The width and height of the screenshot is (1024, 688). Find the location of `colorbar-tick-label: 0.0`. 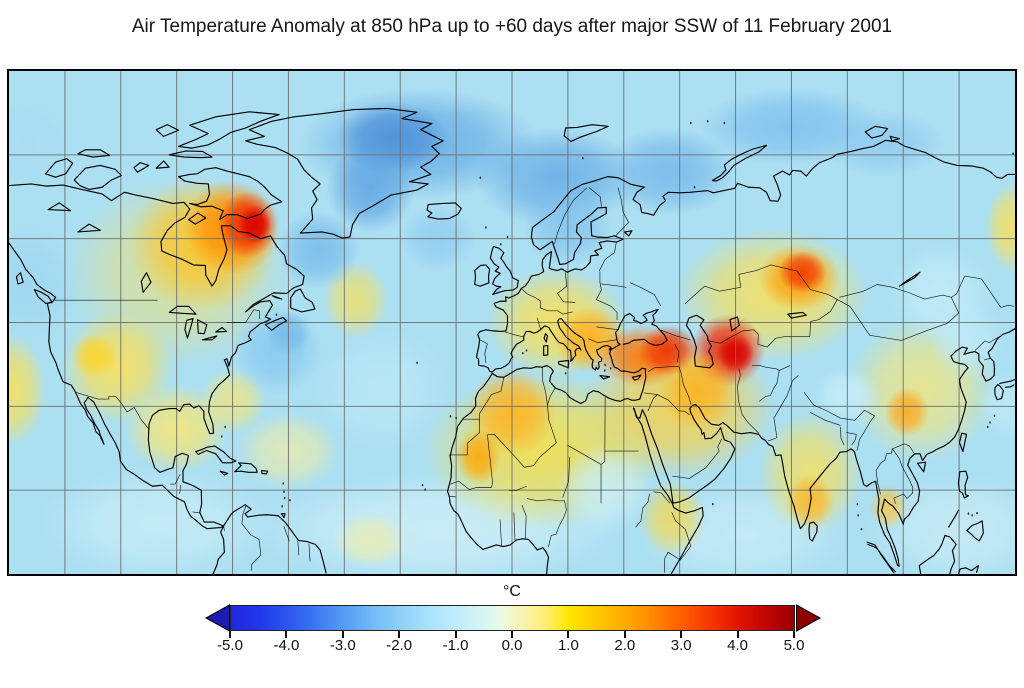

colorbar-tick-label: 0.0 is located at coordinates (512, 645).